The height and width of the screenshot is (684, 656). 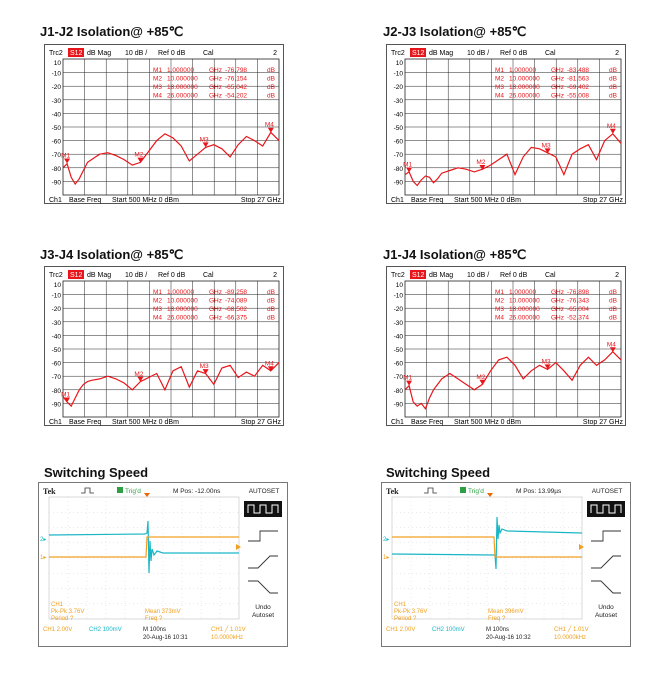 What do you see at coordinates (57, 296) in the screenshot?
I see `ytick-label: -10` at bounding box center [57, 296].